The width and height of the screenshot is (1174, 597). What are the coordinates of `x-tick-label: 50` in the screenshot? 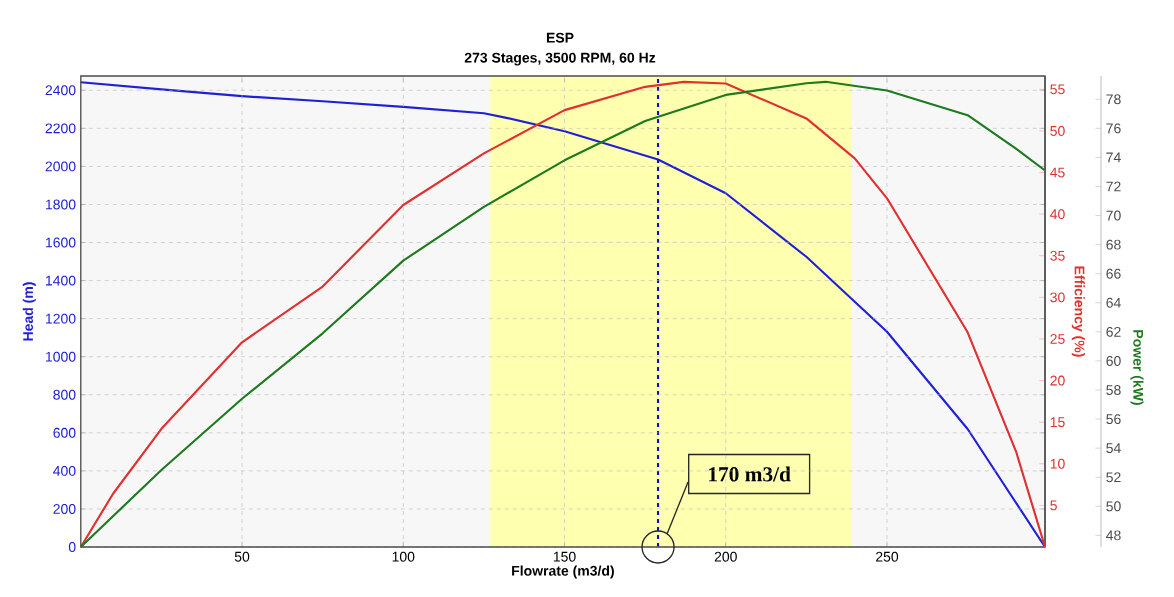 It's located at (242, 556).